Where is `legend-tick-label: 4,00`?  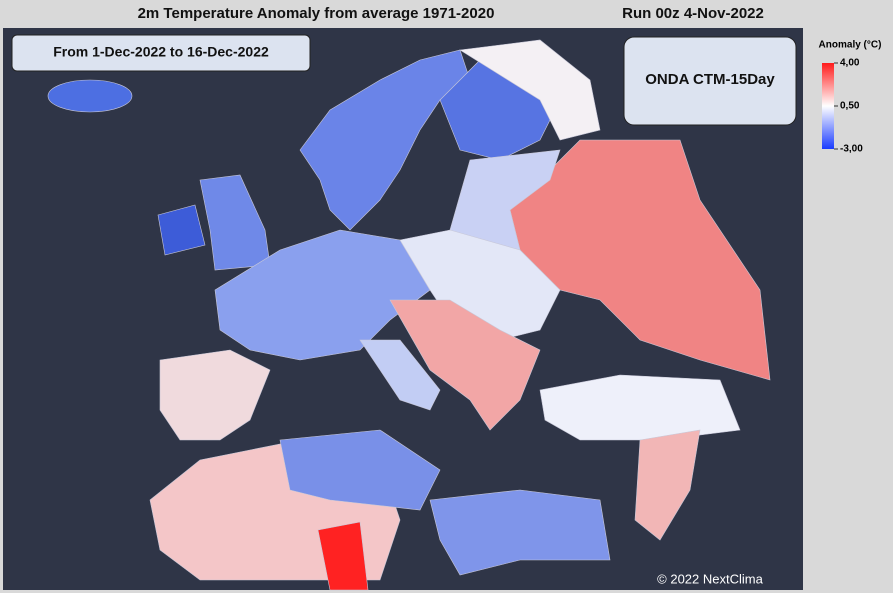
legend-tick-label: 4,00 is located at coordinates (850, 63).